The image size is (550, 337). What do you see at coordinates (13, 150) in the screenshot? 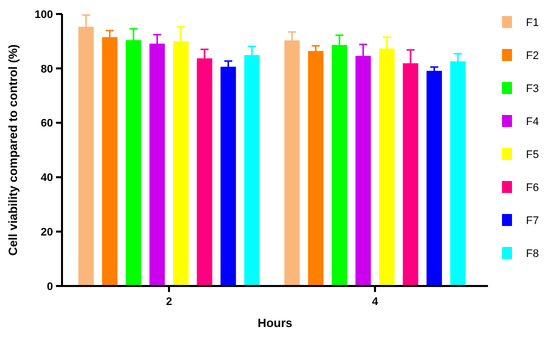
I see `y-axis-title: Cell viability compared to control (%)` at bounding box center [13, 150].